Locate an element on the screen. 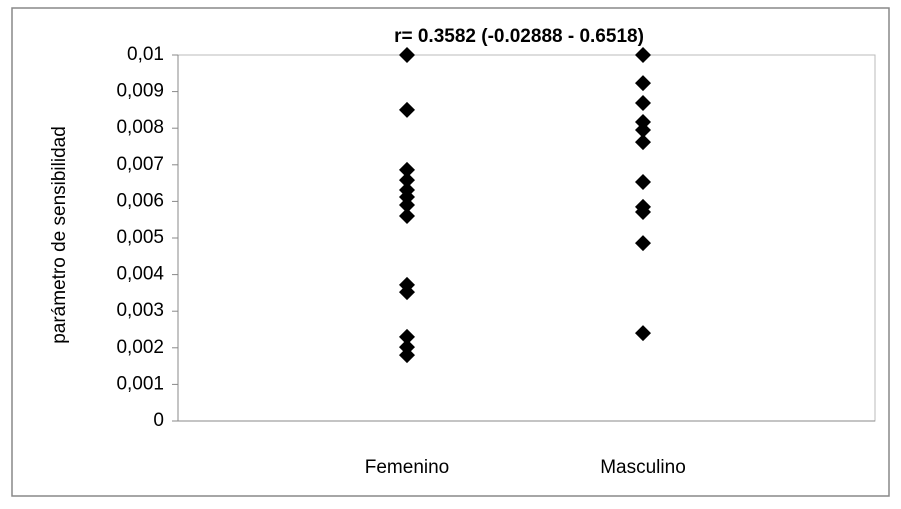  y-tick-label: 0,006 is located at coordinates (140, 200).